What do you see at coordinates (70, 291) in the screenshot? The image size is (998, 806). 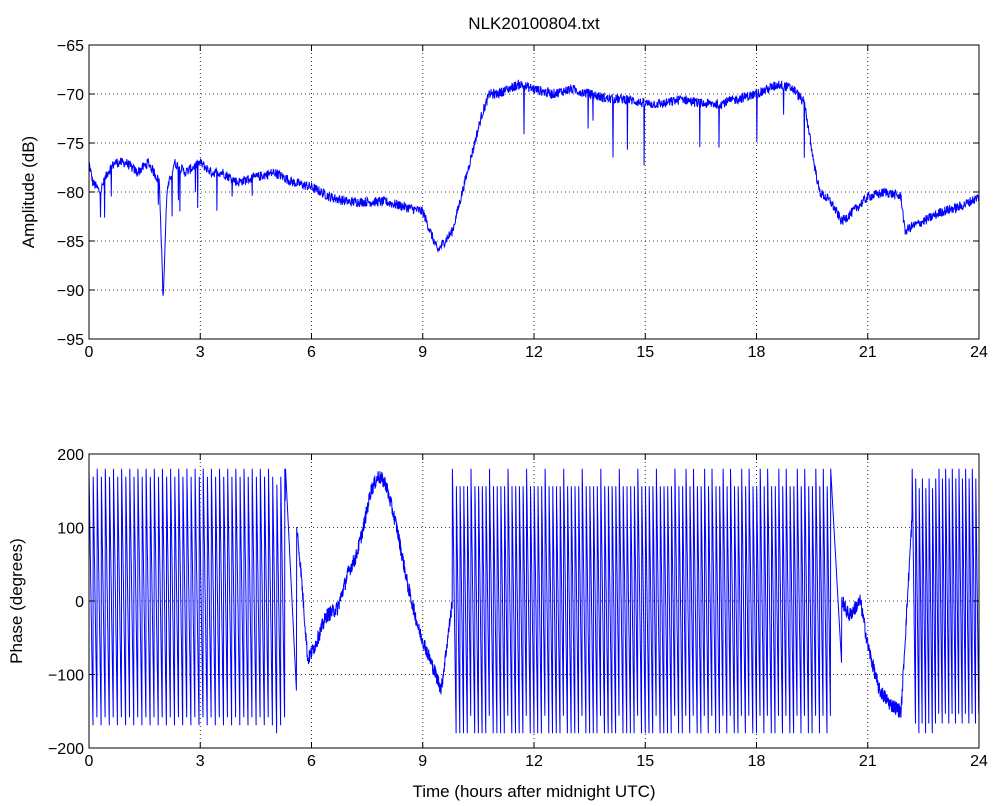 I see `y-tick-label: −90` at bounding box center [70, 291].